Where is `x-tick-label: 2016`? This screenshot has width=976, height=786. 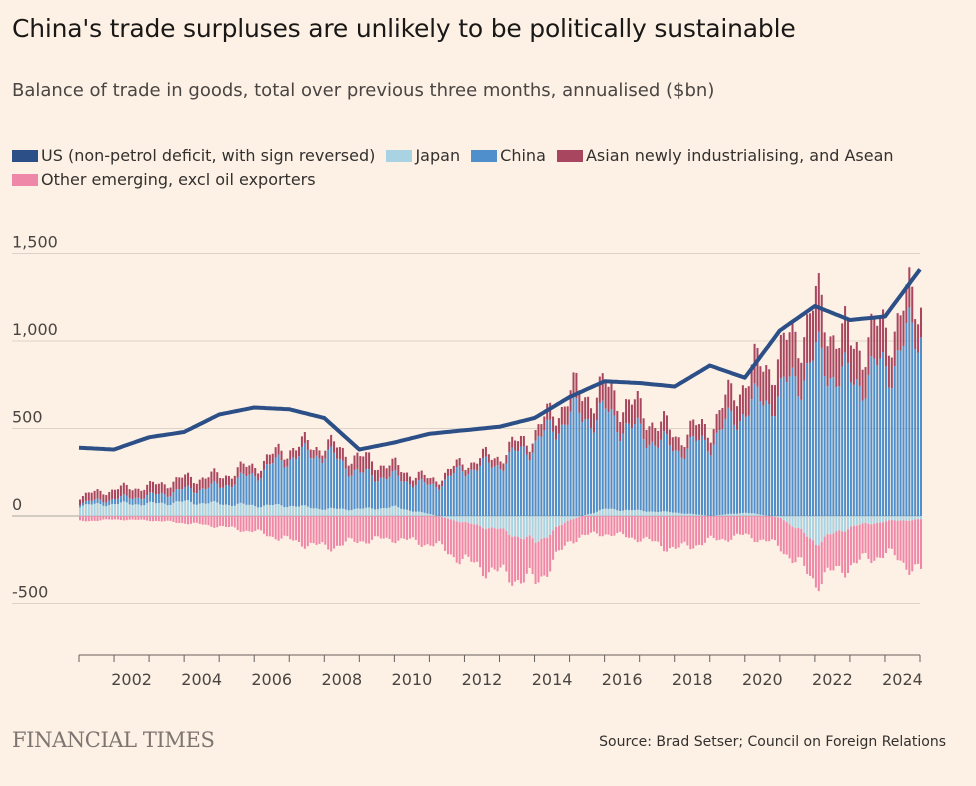
x-tick-label: 2016 is located at coordinates (622, 679).